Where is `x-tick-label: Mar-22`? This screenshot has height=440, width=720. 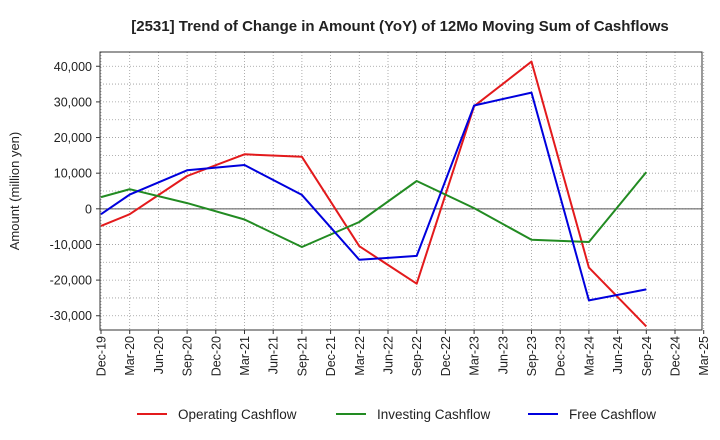
x-tick-label: Mar-22 is located at coordinates (360, 356).